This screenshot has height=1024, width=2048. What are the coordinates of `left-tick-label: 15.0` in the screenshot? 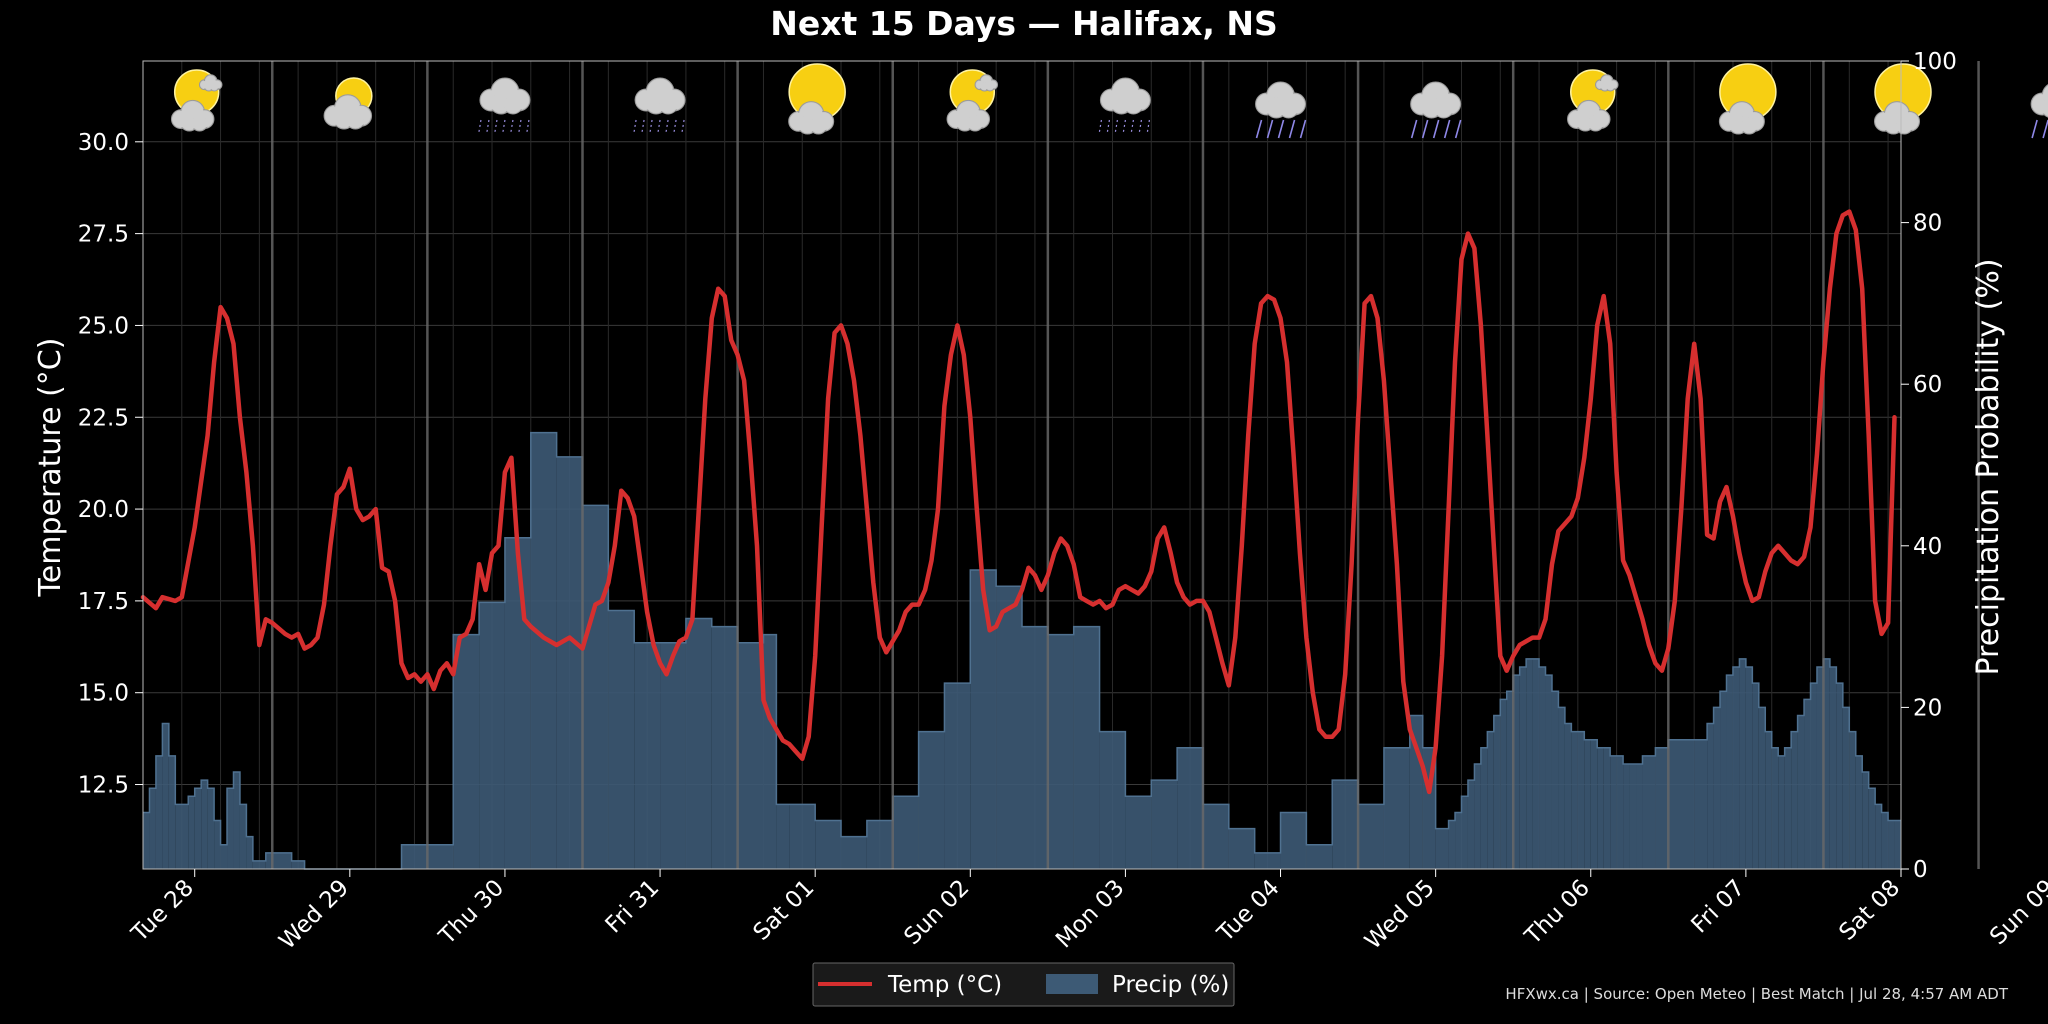 It's located at (103, 694).